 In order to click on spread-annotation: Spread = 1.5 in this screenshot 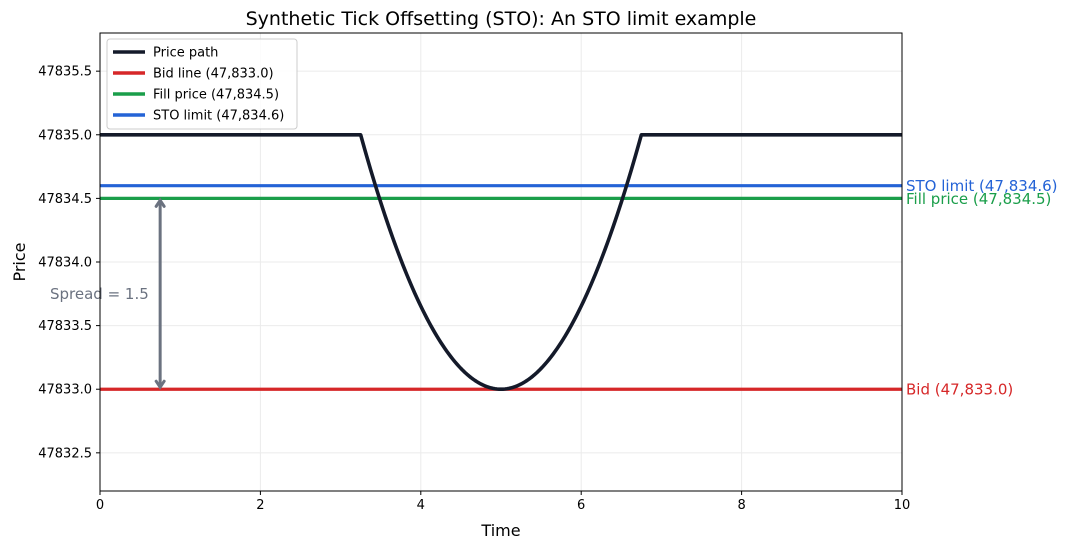, I will do `click(99, 294)`.